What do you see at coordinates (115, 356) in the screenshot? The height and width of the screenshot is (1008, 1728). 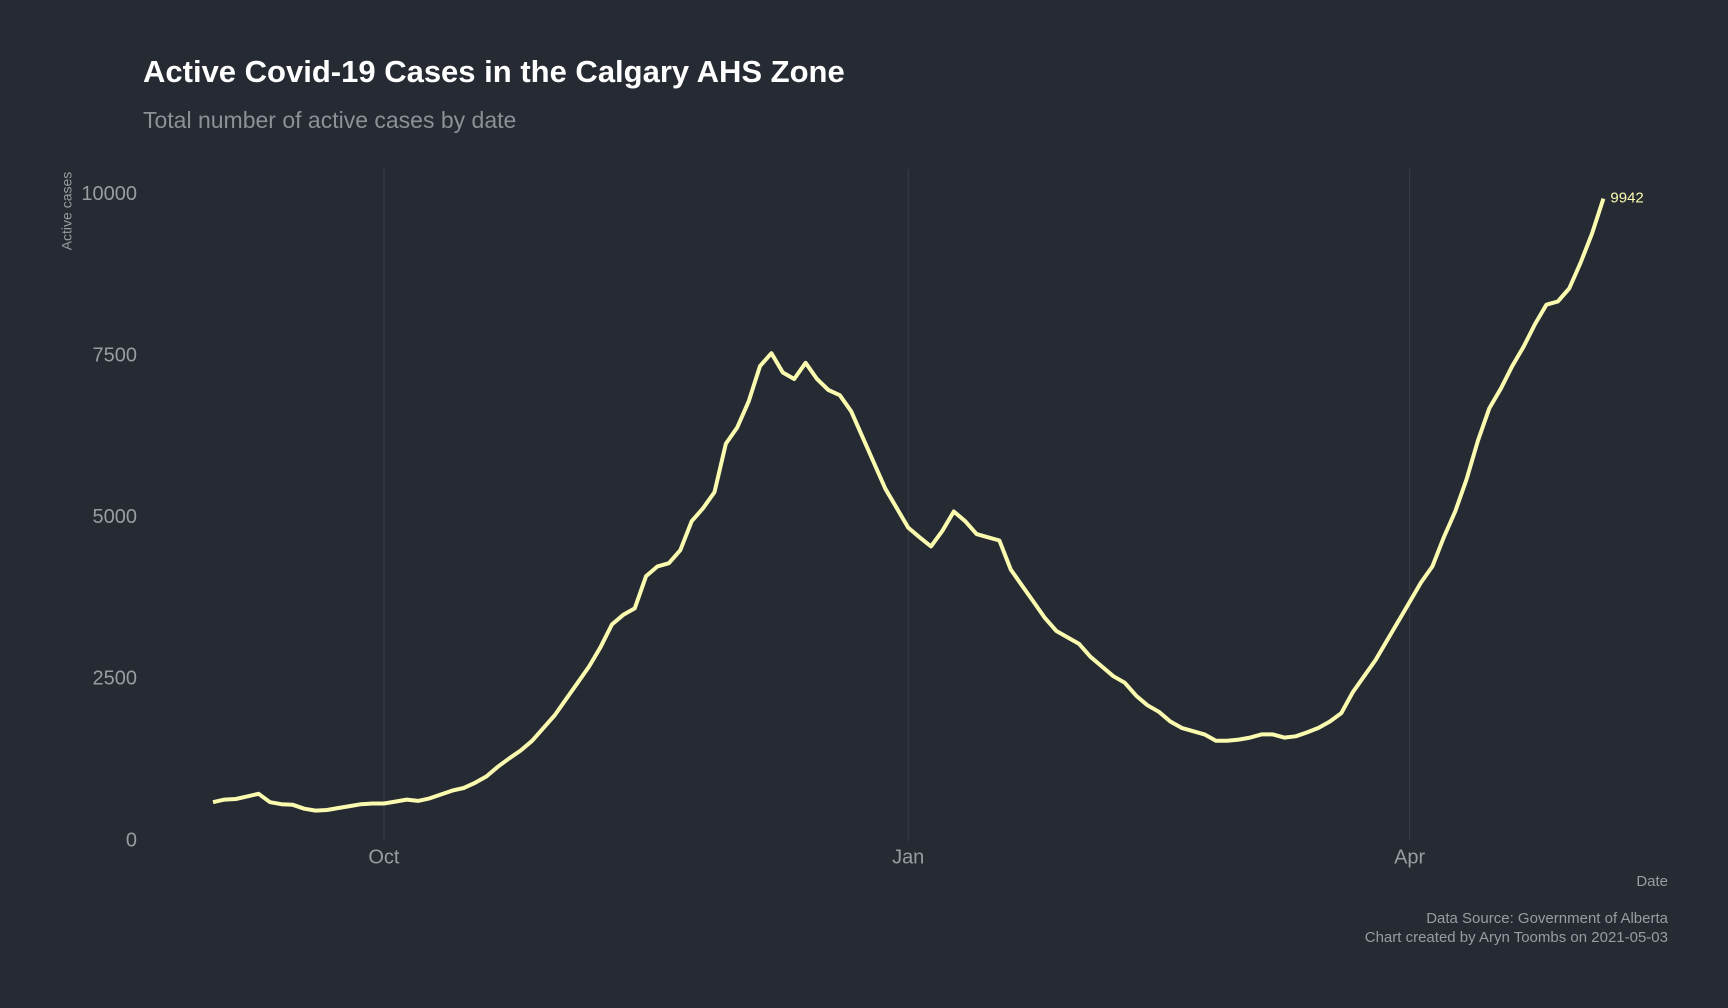 I see `y-tick-label: 7500` at bounding box center [115, 356].